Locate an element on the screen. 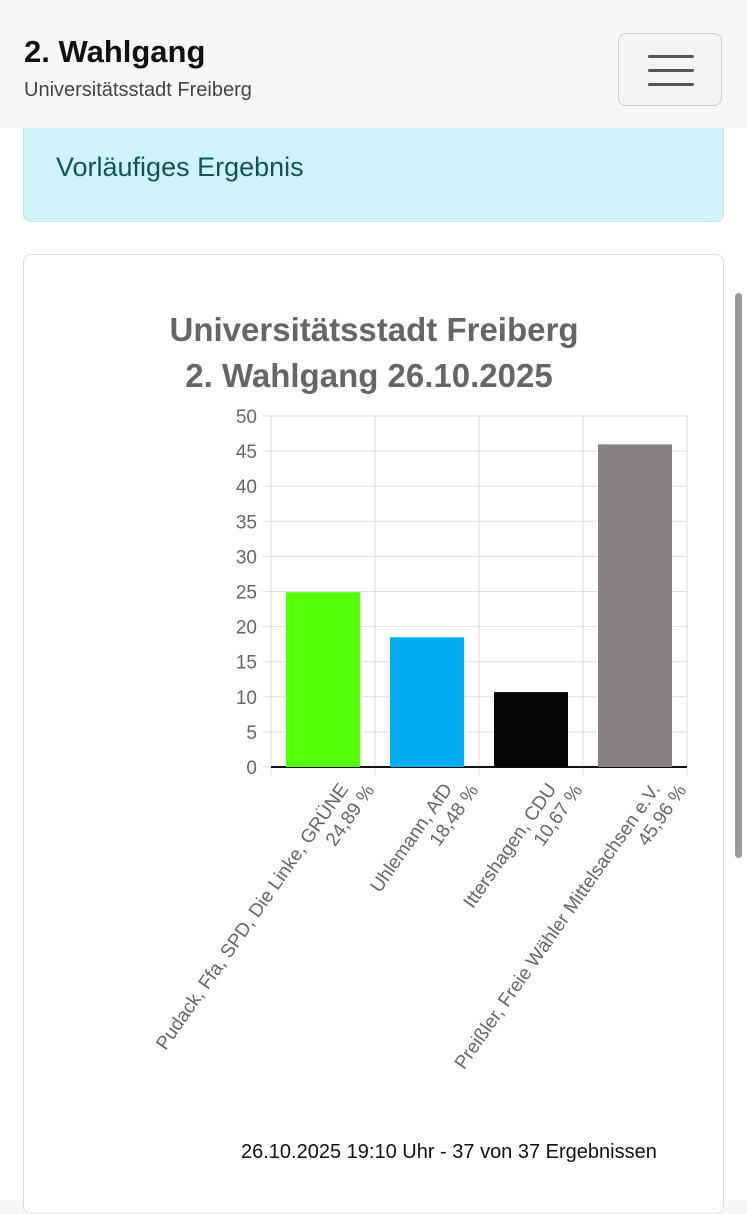 This screenshot has height=1214, width=747. category-name: Pudack, Ffa, SPD, Die Linke, GRÜNE is located at coordinates (252, 917).